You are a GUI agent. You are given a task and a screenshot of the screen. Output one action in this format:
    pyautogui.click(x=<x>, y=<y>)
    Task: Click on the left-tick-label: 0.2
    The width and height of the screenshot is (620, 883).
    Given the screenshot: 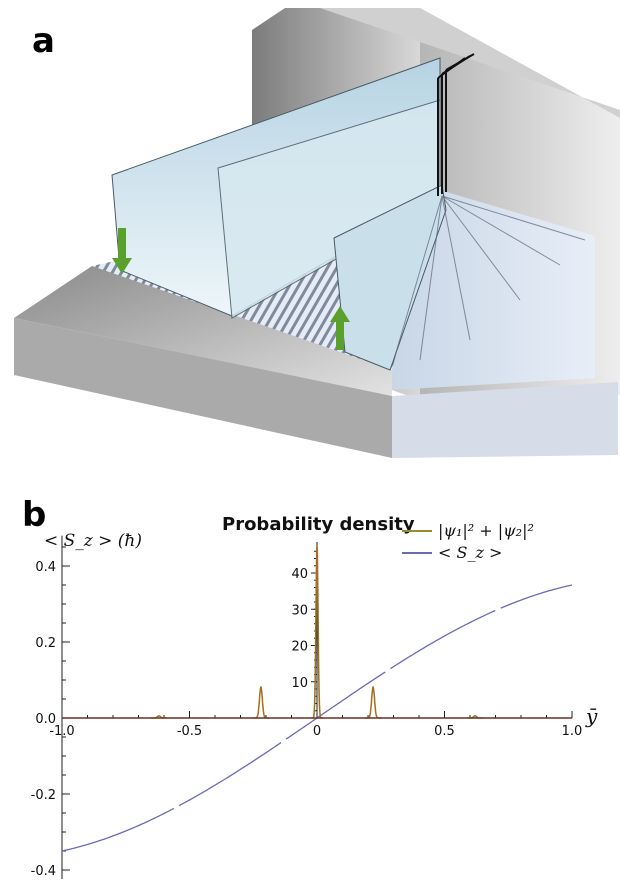 What is the action you would take?
    pyautogui.click(x=45, y=643)
    